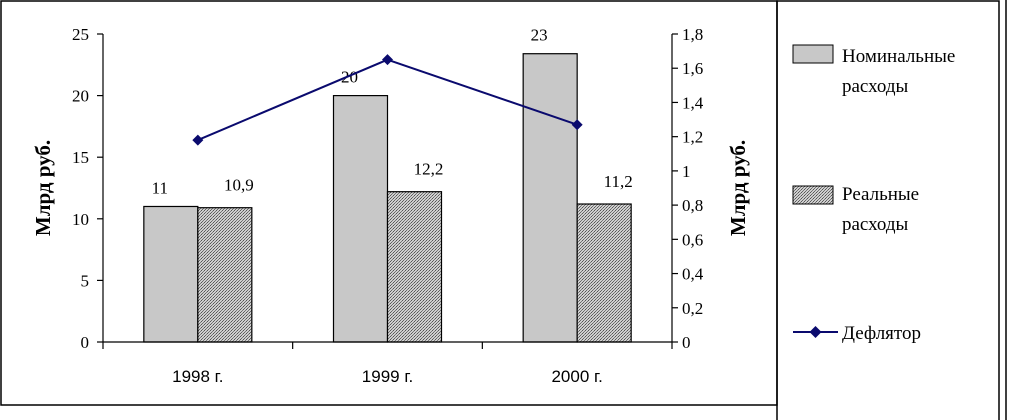 The height and width of the screenshot is (420, 1012). What do you see at coordinates (692, 34) in the screenshot?
I see `y-right-tick-label: 1,8` at bounding box center [692, 34].